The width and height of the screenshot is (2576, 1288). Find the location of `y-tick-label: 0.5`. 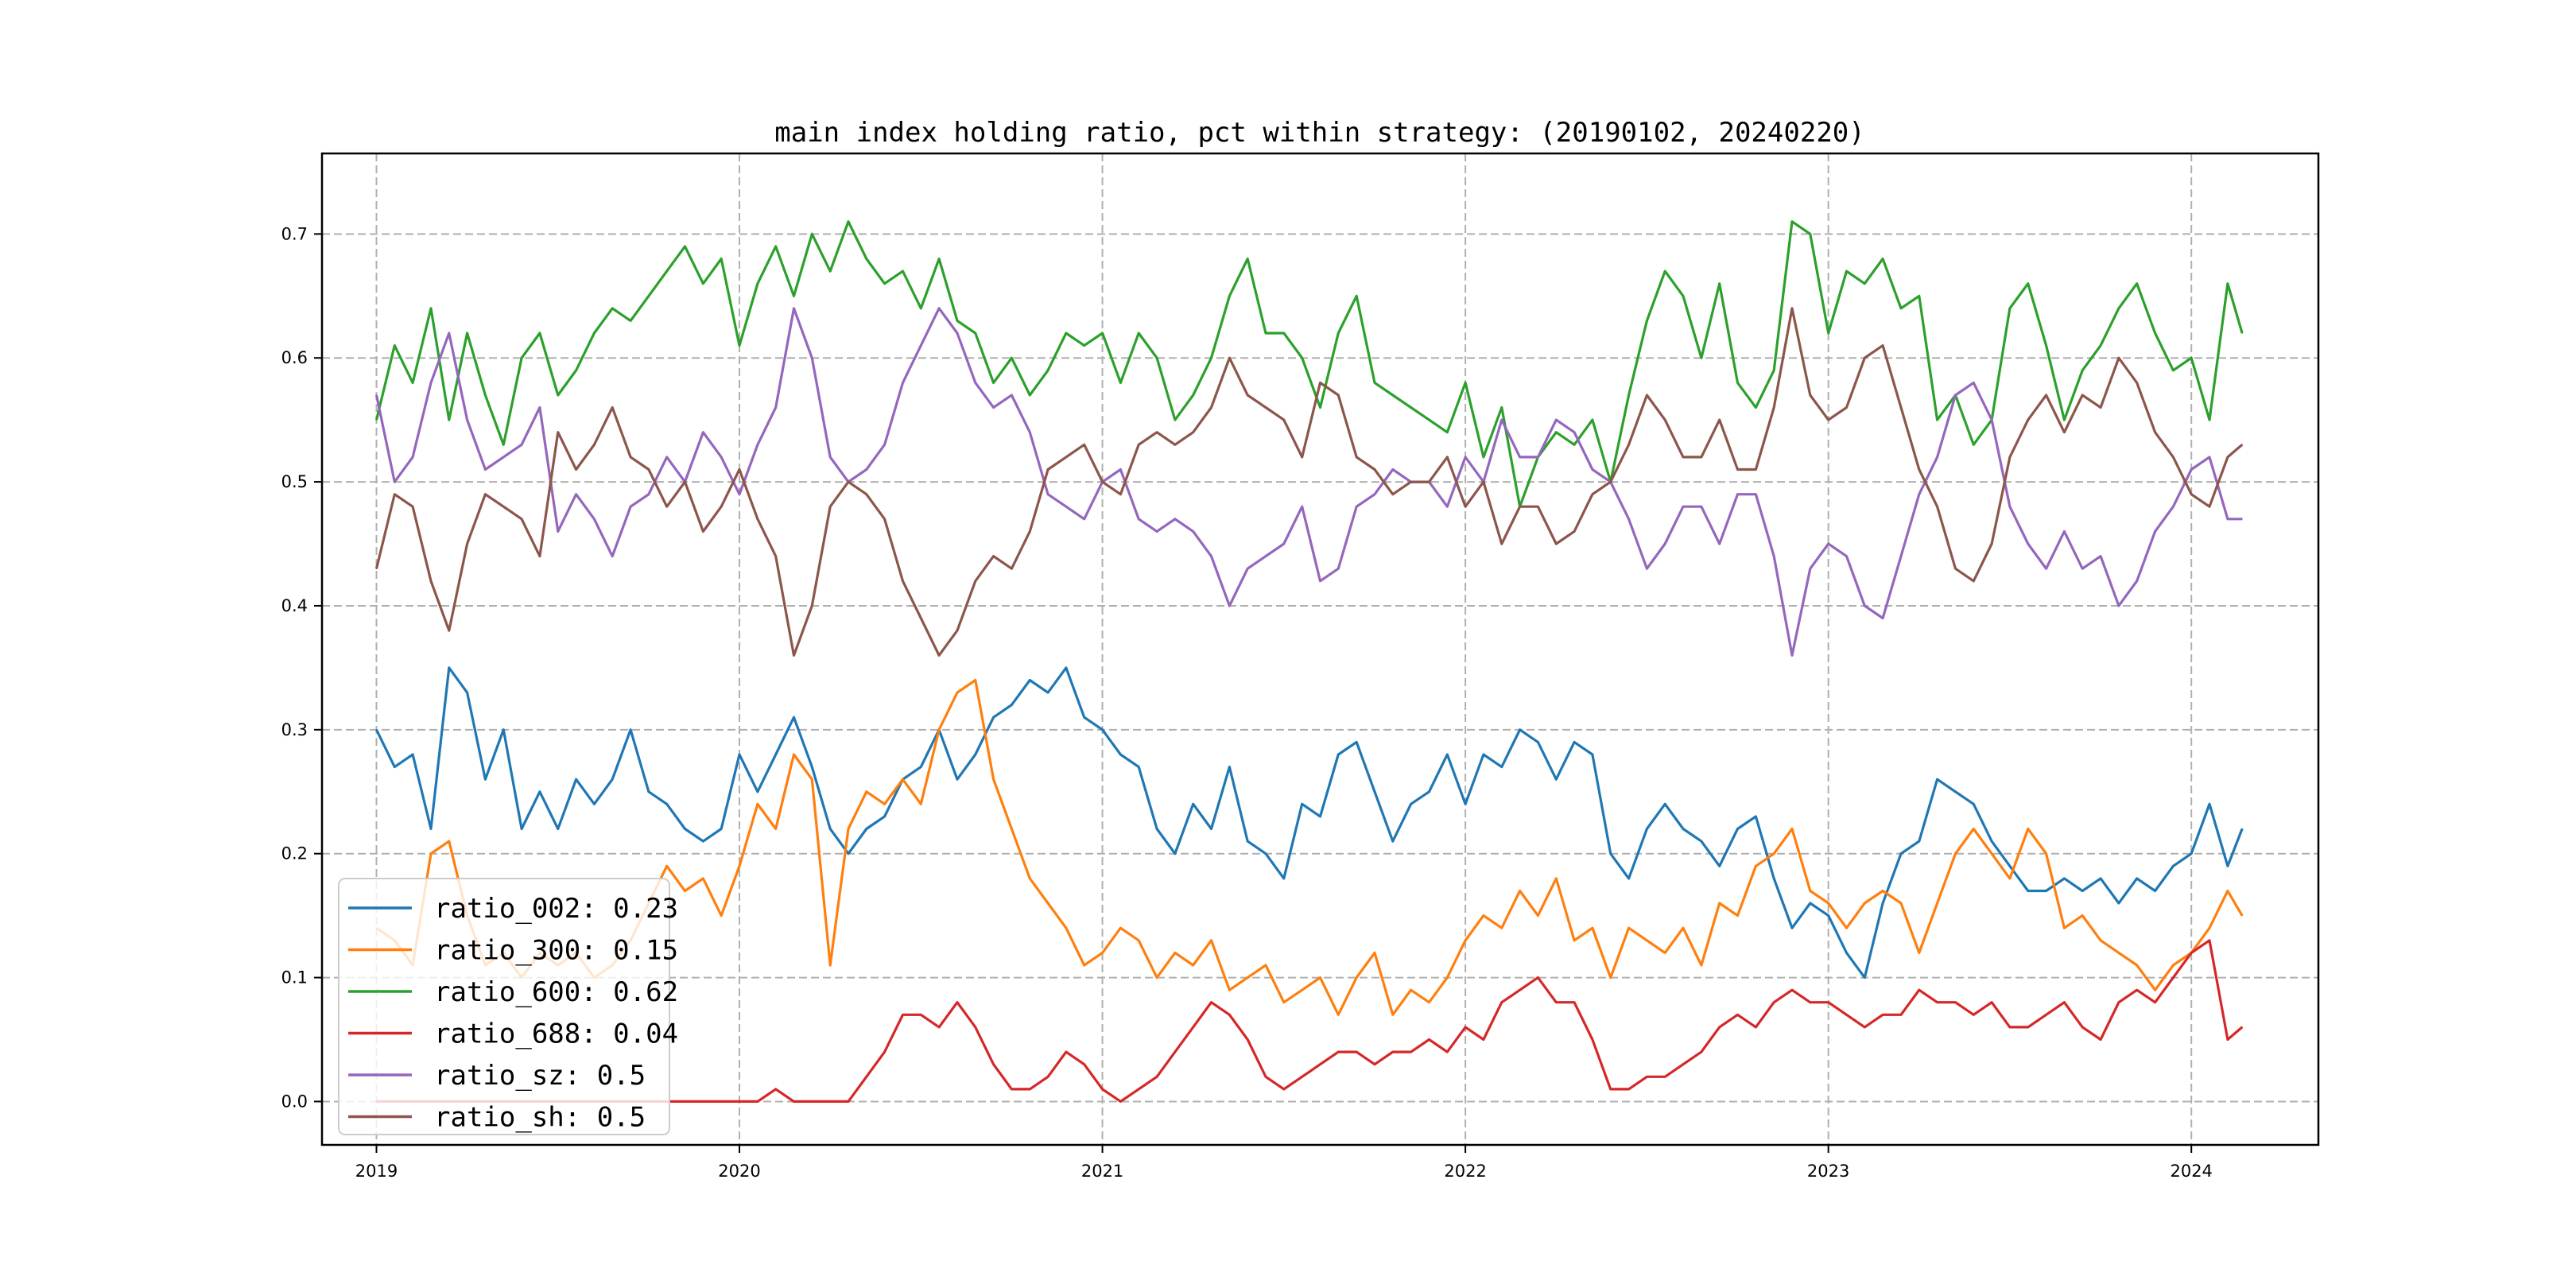

y-tick-label: 0.5 is located at coordinates (294, 481).